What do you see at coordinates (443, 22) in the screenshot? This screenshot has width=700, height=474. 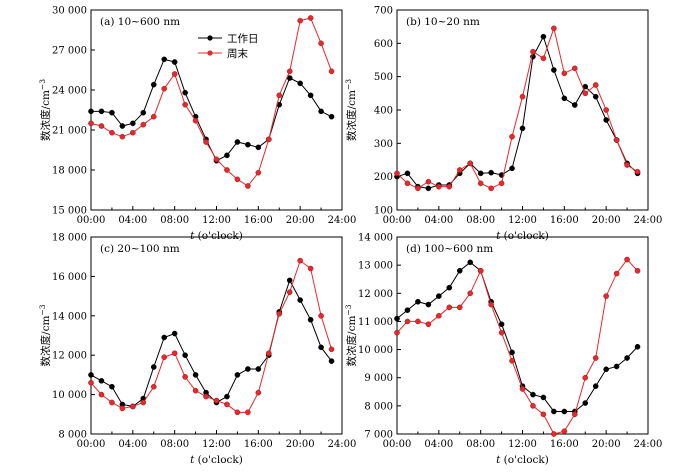 I see `panel-title: (b) 10~20 nm` at bounding box center [443, 22].